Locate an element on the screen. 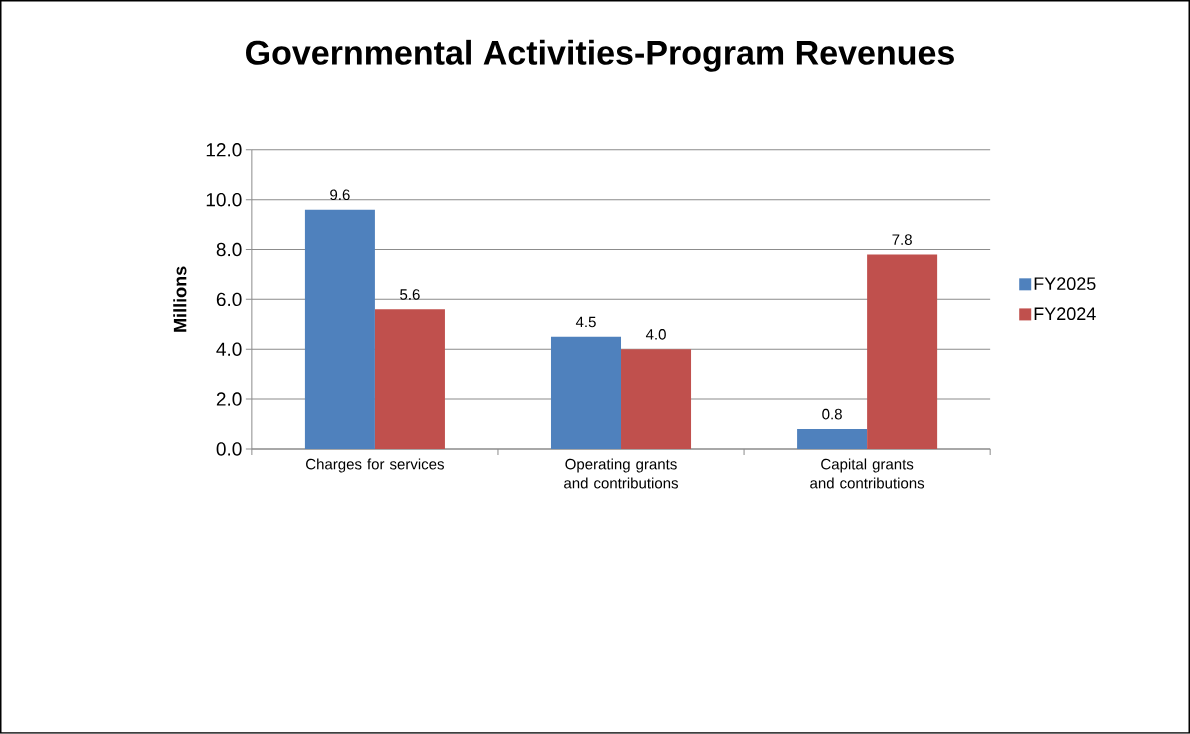  y-tick-label: 12.0 is located at coordinates (224, 150).